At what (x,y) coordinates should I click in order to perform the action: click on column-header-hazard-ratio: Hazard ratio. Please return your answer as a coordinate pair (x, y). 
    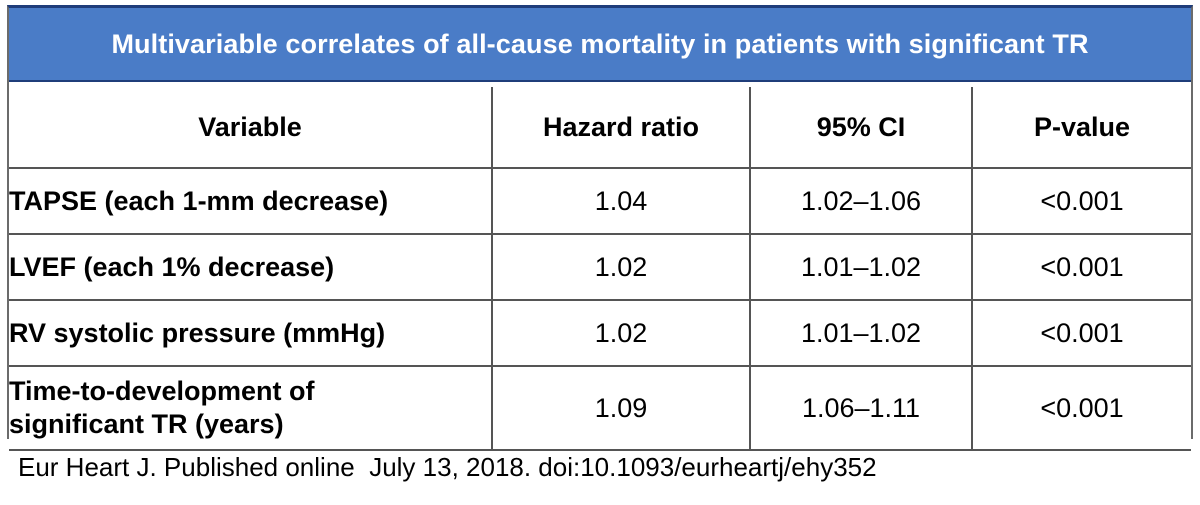
    Looking at the image, I should click on (621, 128).